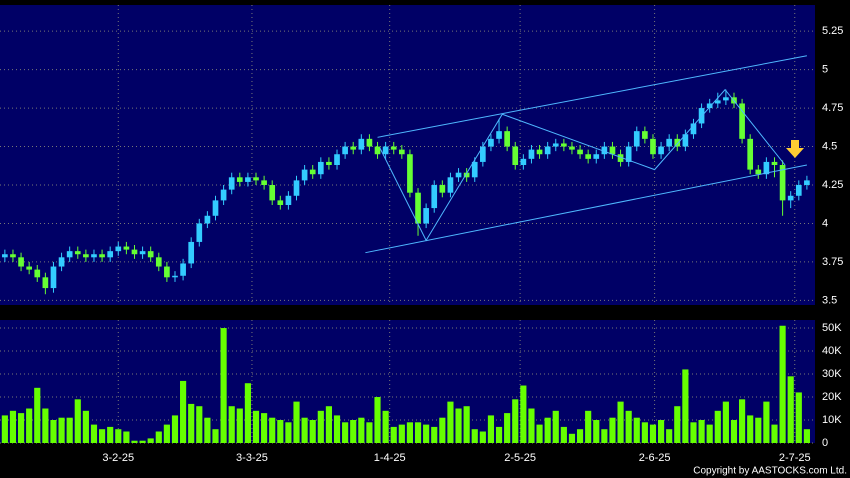 The image size is (850, 478). What do you see at coordinates (252, 458) in the screenshot?
I see `x-tick-label: 3-3-25` at bounding box center [252, 458].